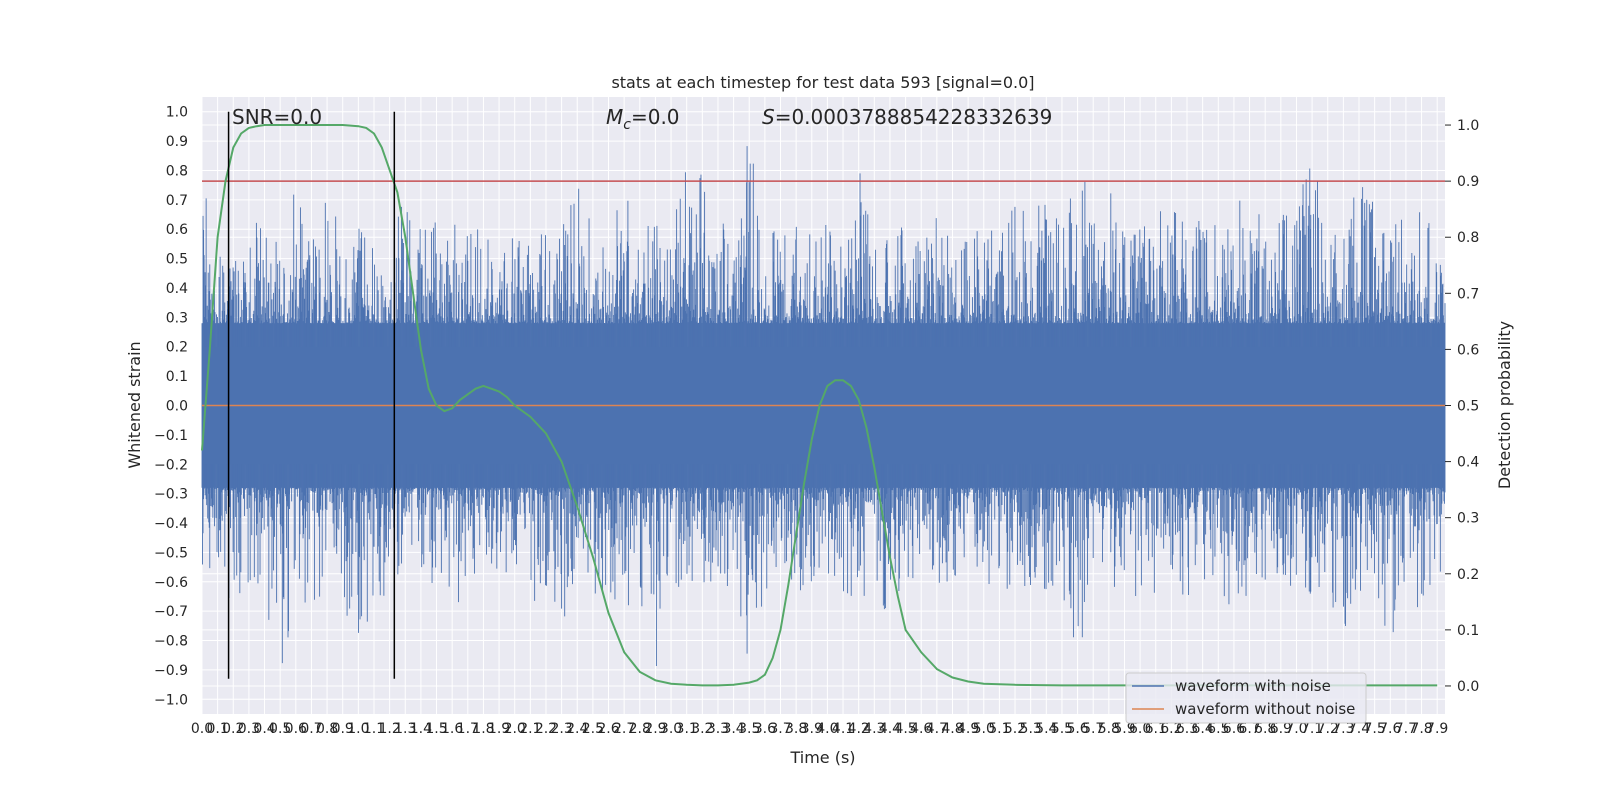 Image resolution: width=1600 pixels, height=800 pixels. Describe the element at coordinates (1504, 405) in the screenshot. I see `y2-axis-label: Detection probability` at that location.